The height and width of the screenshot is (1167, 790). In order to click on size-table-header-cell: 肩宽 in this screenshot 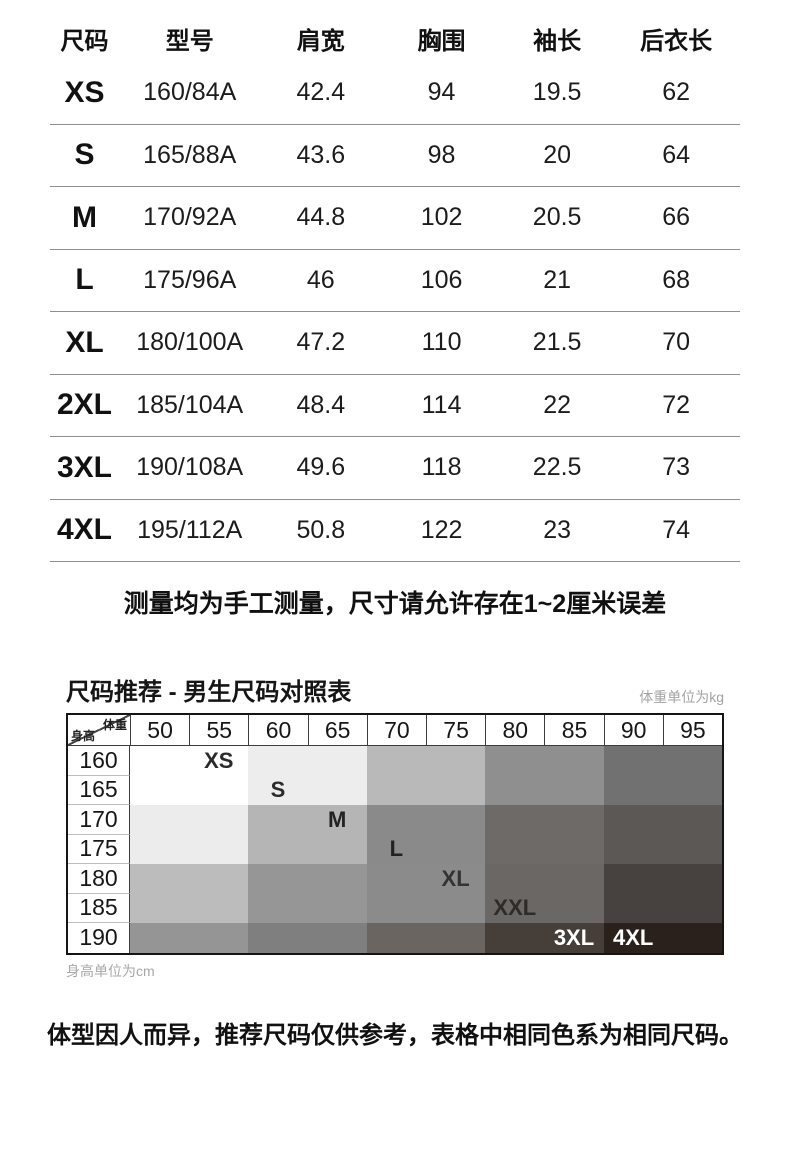, I will do `click(320, 41)`.